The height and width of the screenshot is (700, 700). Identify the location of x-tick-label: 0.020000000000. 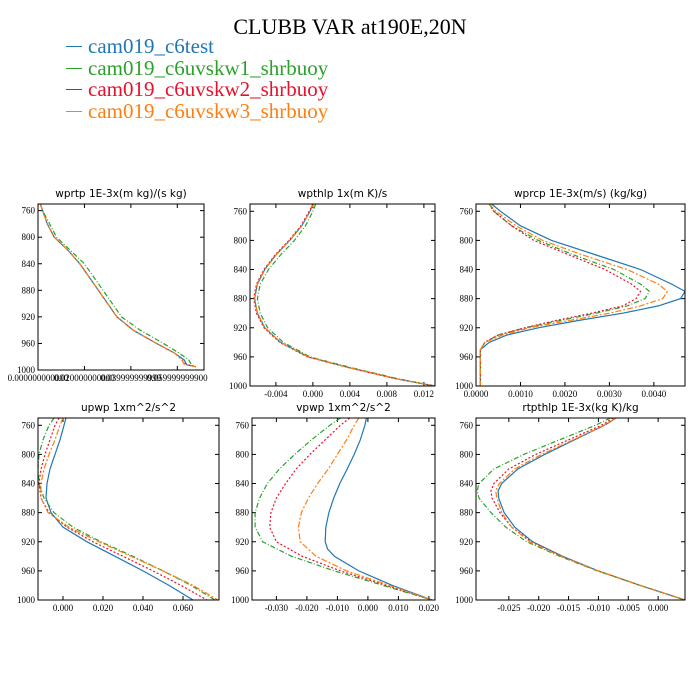
(84, 378).